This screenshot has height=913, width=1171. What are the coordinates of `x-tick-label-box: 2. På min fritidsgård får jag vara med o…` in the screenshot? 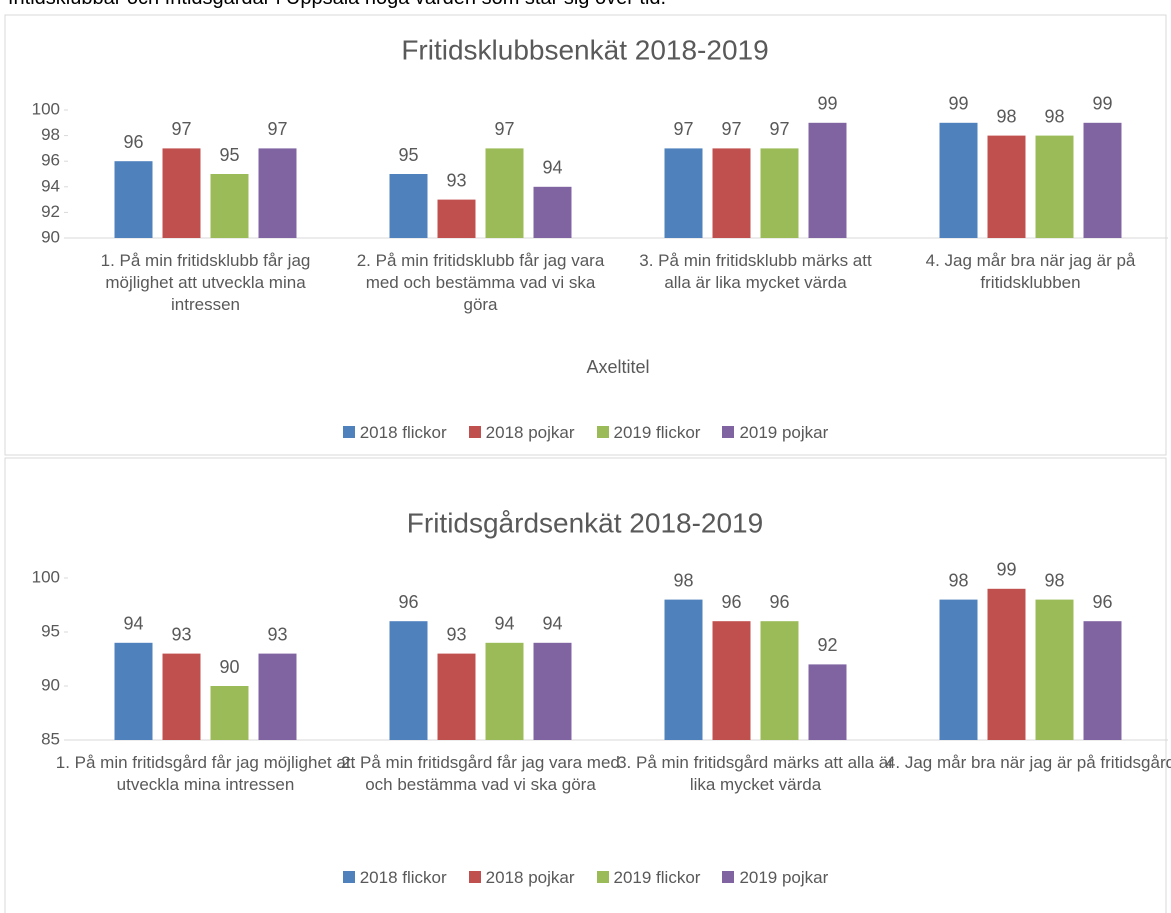 It's located at (480, 773).